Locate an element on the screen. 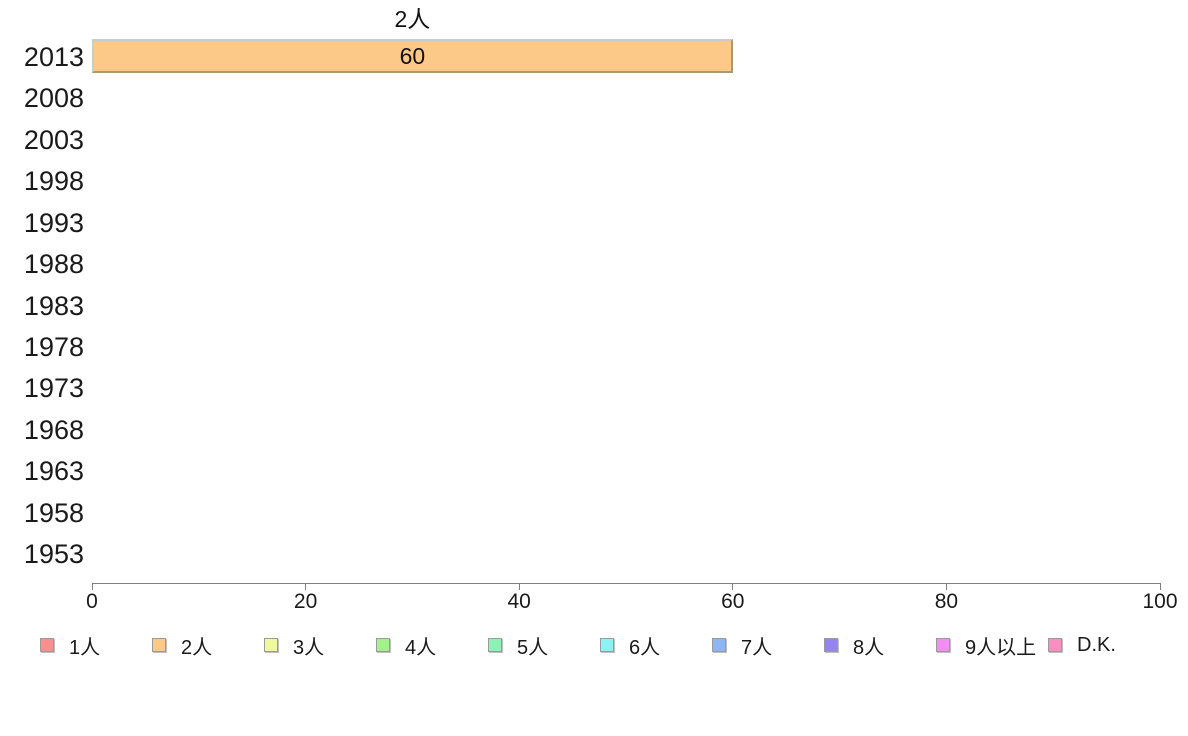  y-axis-label: 1983 is located at coordinates (53, 305).